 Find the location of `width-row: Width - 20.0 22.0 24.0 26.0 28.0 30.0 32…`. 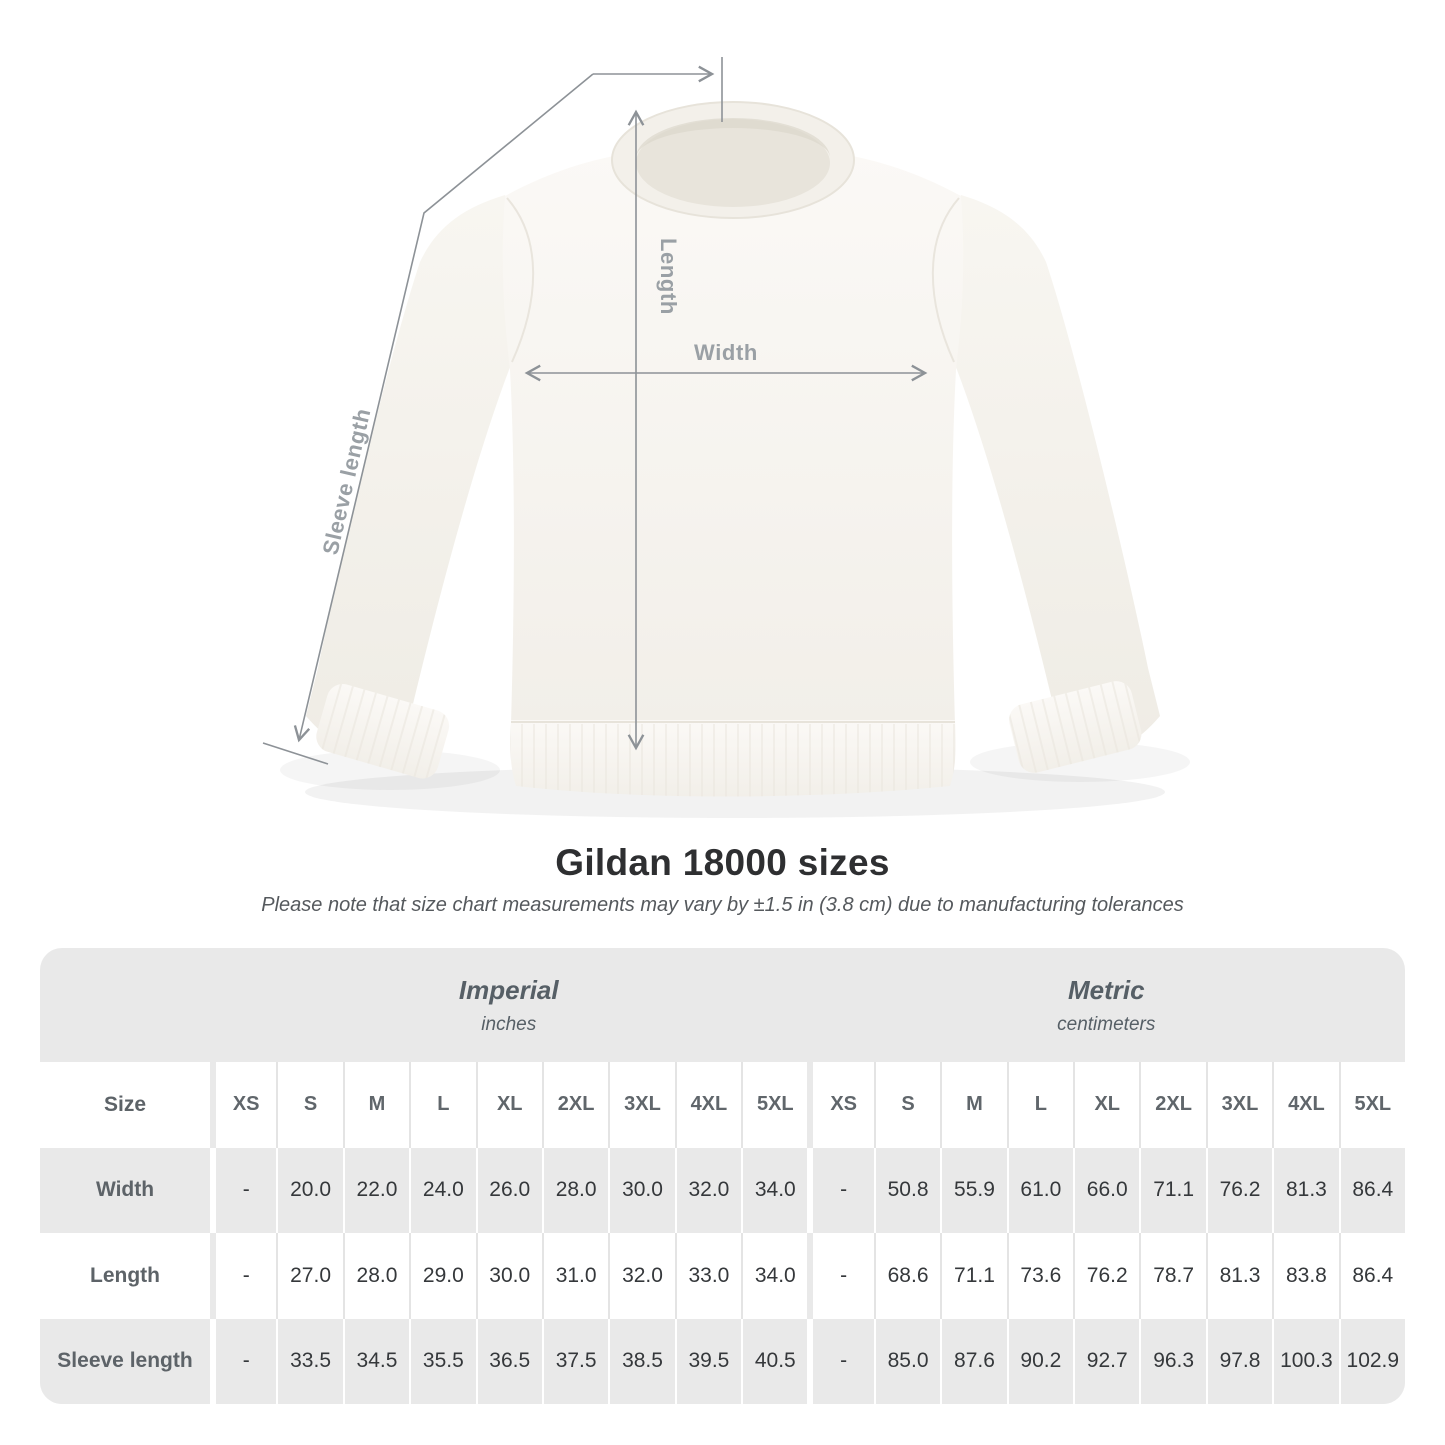

width-row: Width - 20.0 22.0 24.0 26.0 28.0 30.0 32… is located at coordinates (722, 1190).